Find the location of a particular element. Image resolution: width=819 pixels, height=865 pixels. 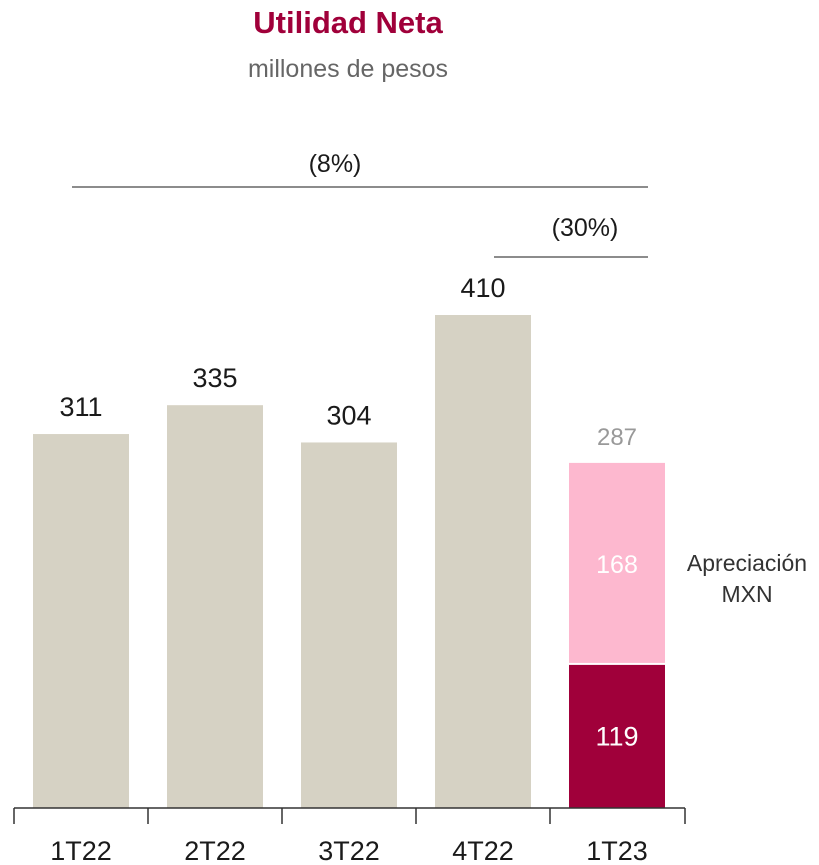

chart-subtitle: millones de pesos is located at coordinates (348, 69).